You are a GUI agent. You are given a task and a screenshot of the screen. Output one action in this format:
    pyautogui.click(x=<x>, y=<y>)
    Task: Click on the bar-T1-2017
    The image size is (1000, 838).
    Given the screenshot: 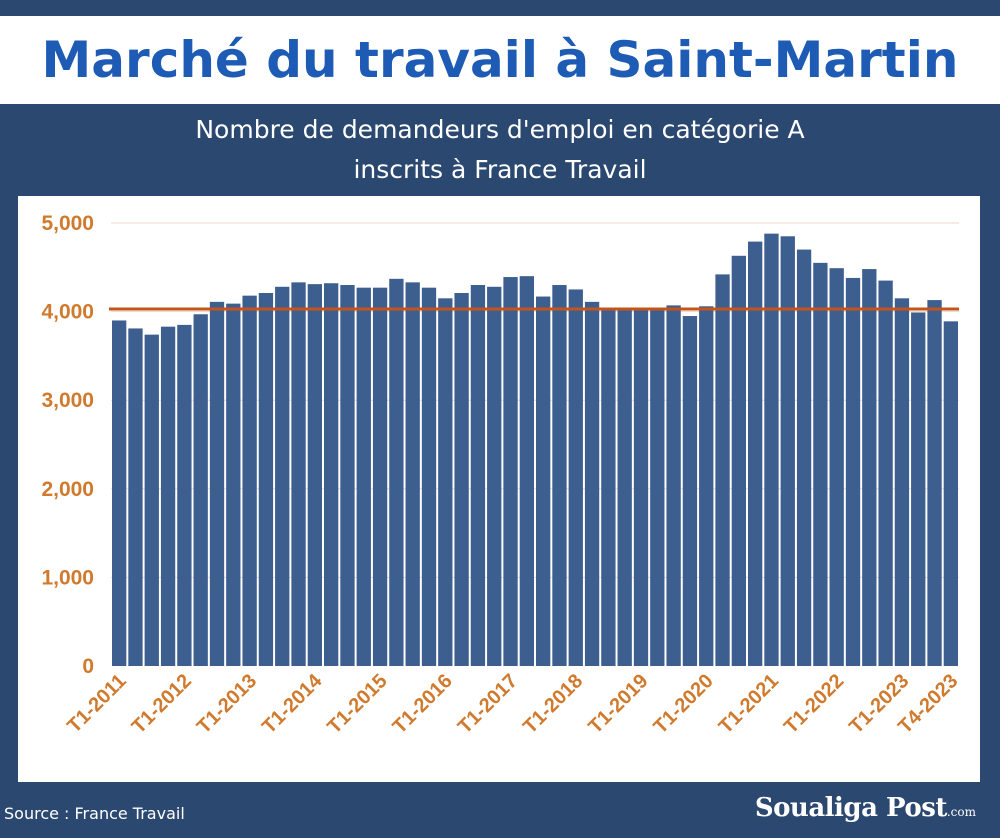 What is the action you would take?
    pyautogui.click(x=510, y=471)
    